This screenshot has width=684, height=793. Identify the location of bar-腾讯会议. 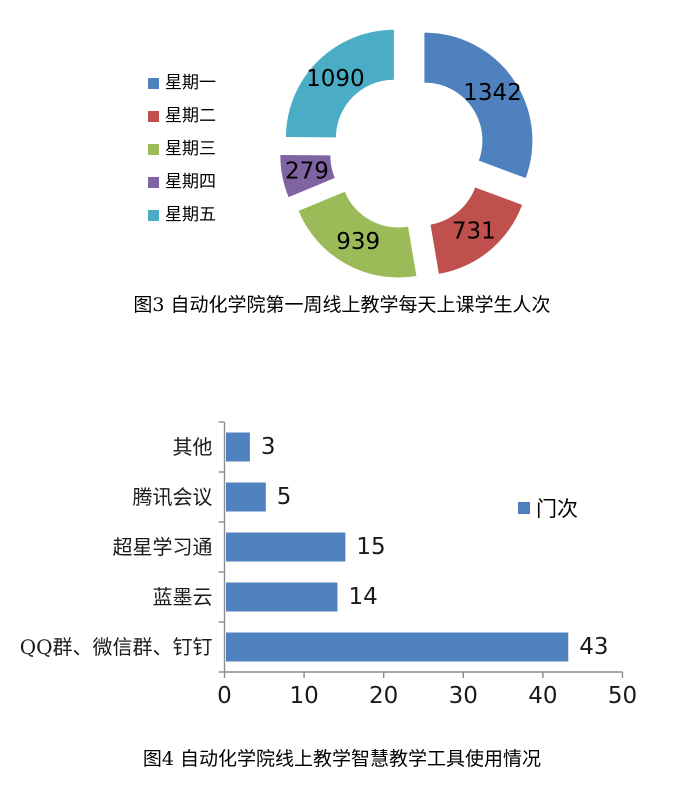
(246, 497).